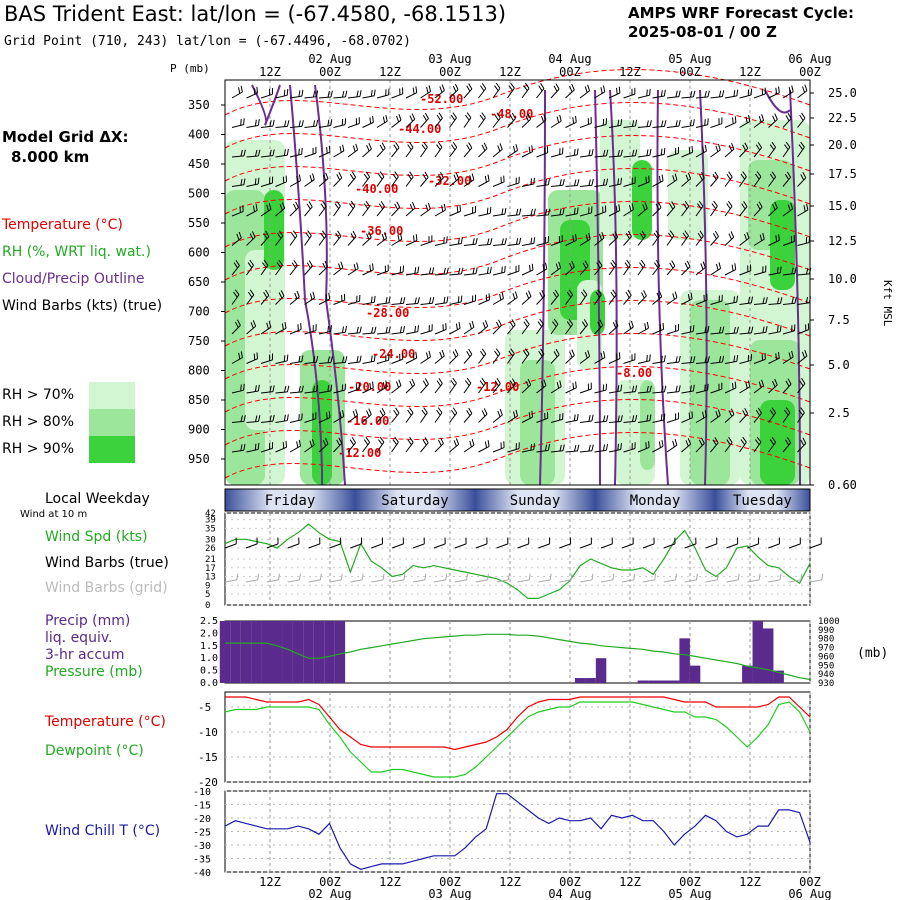  Describe the element at coordinates (662, 287) in the screenshot. I see `cloud-outline` at that location.